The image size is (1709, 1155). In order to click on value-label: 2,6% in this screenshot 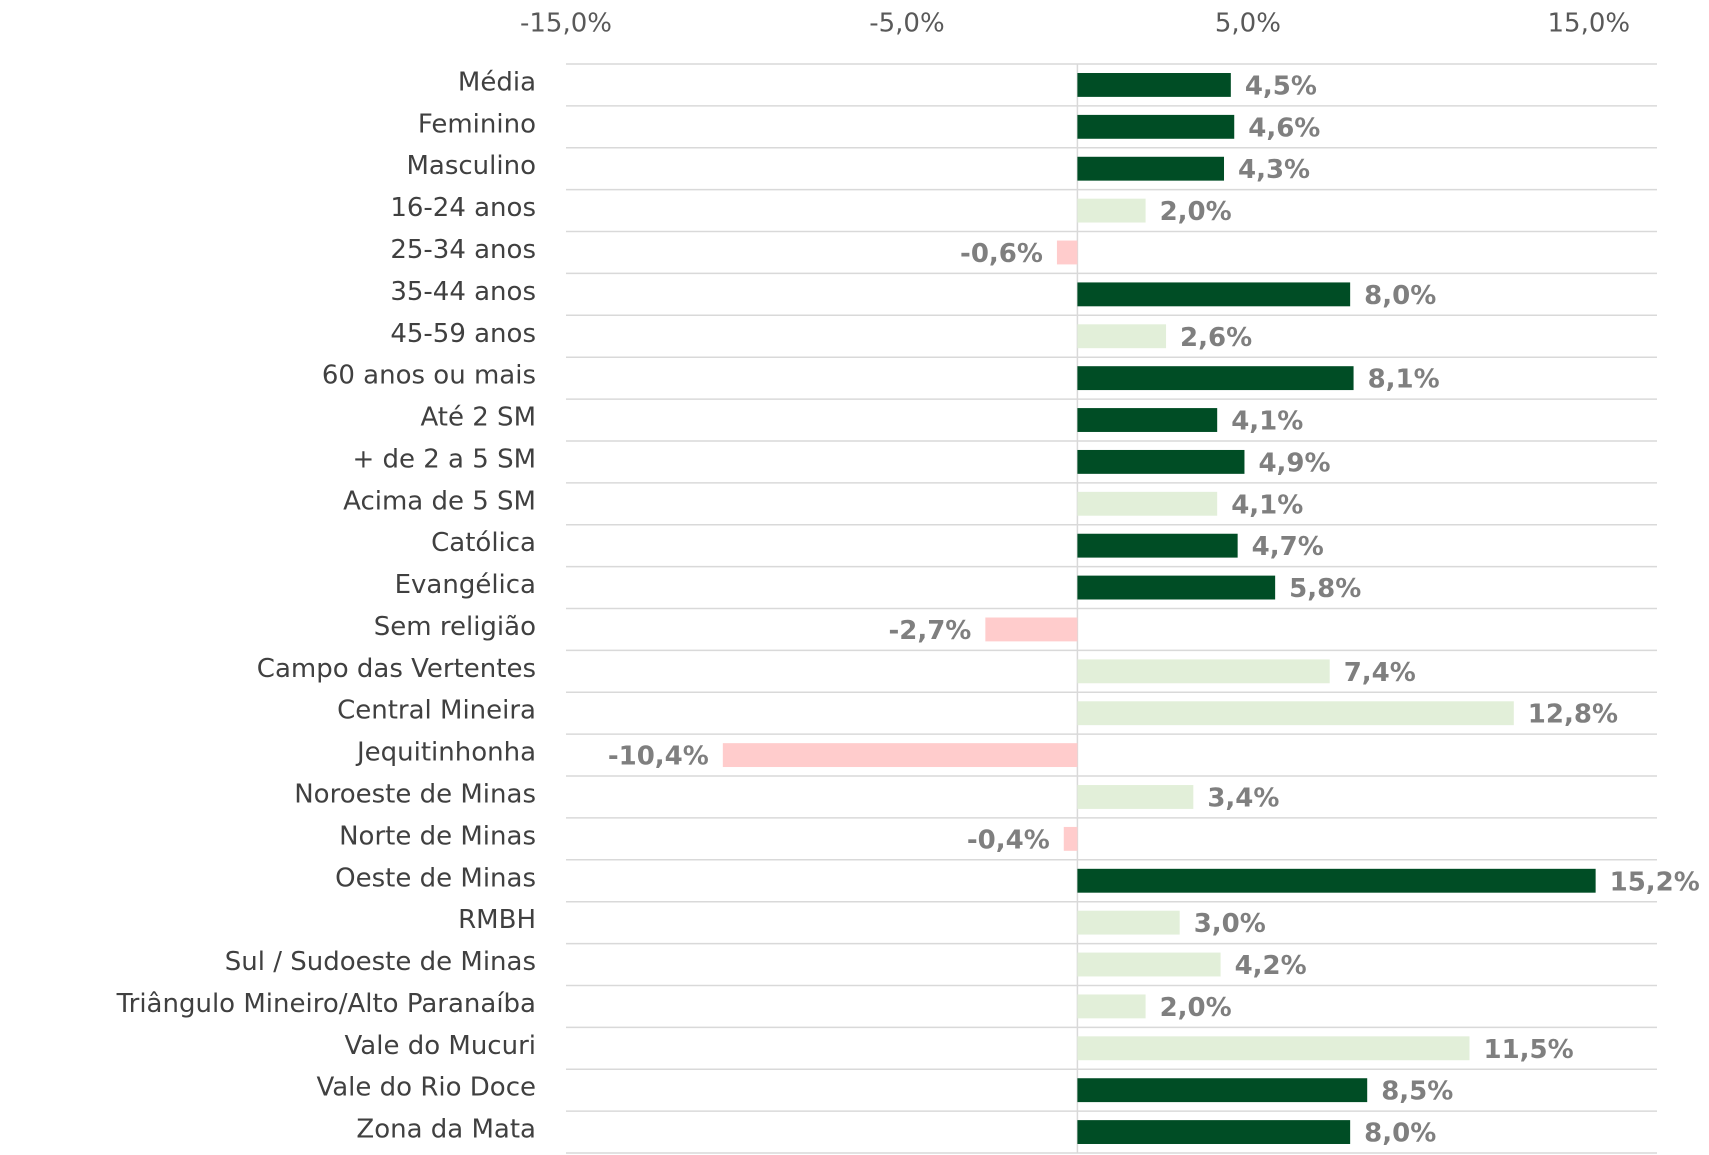, I will do `click(1216, 338)`.